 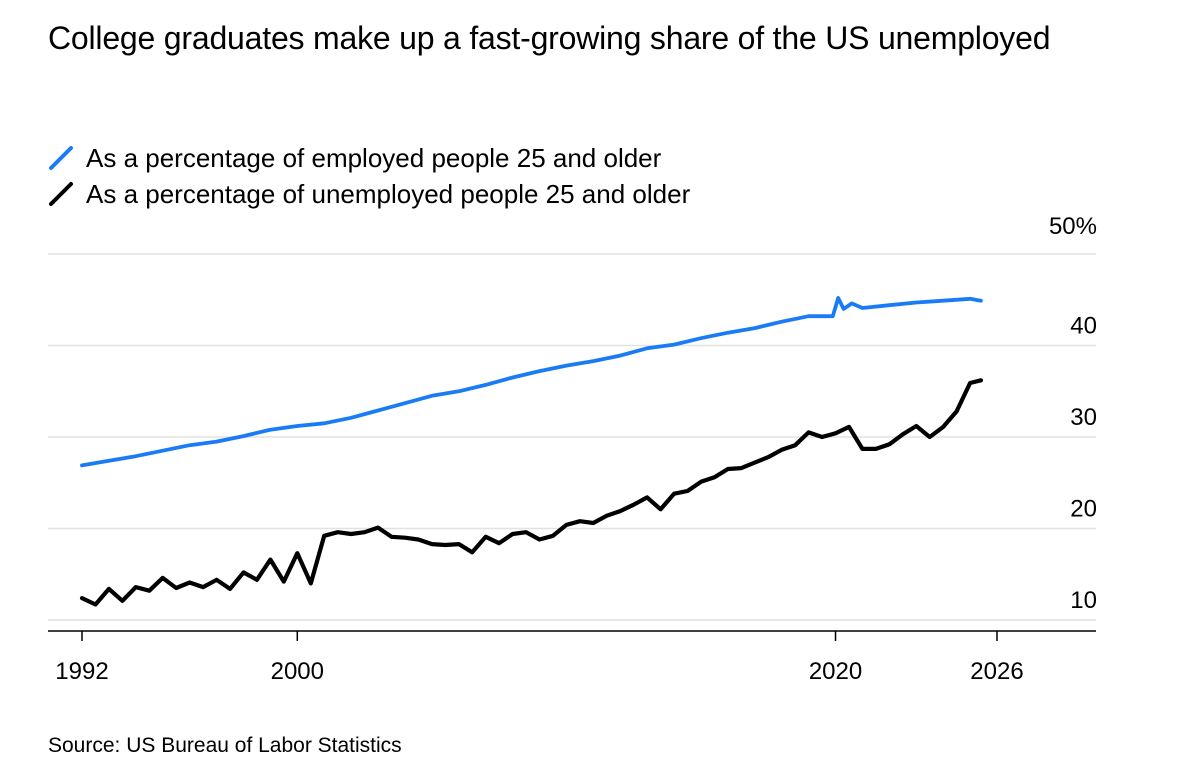 I want to click on x-tick-label-2026: 2026, so click(x=996, y=671).